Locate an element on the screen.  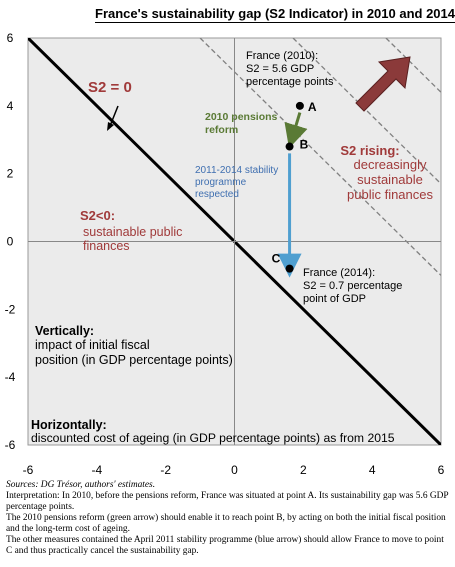
vertically-body: position (in GDP percentage points) is located at coordinates (134, 360).